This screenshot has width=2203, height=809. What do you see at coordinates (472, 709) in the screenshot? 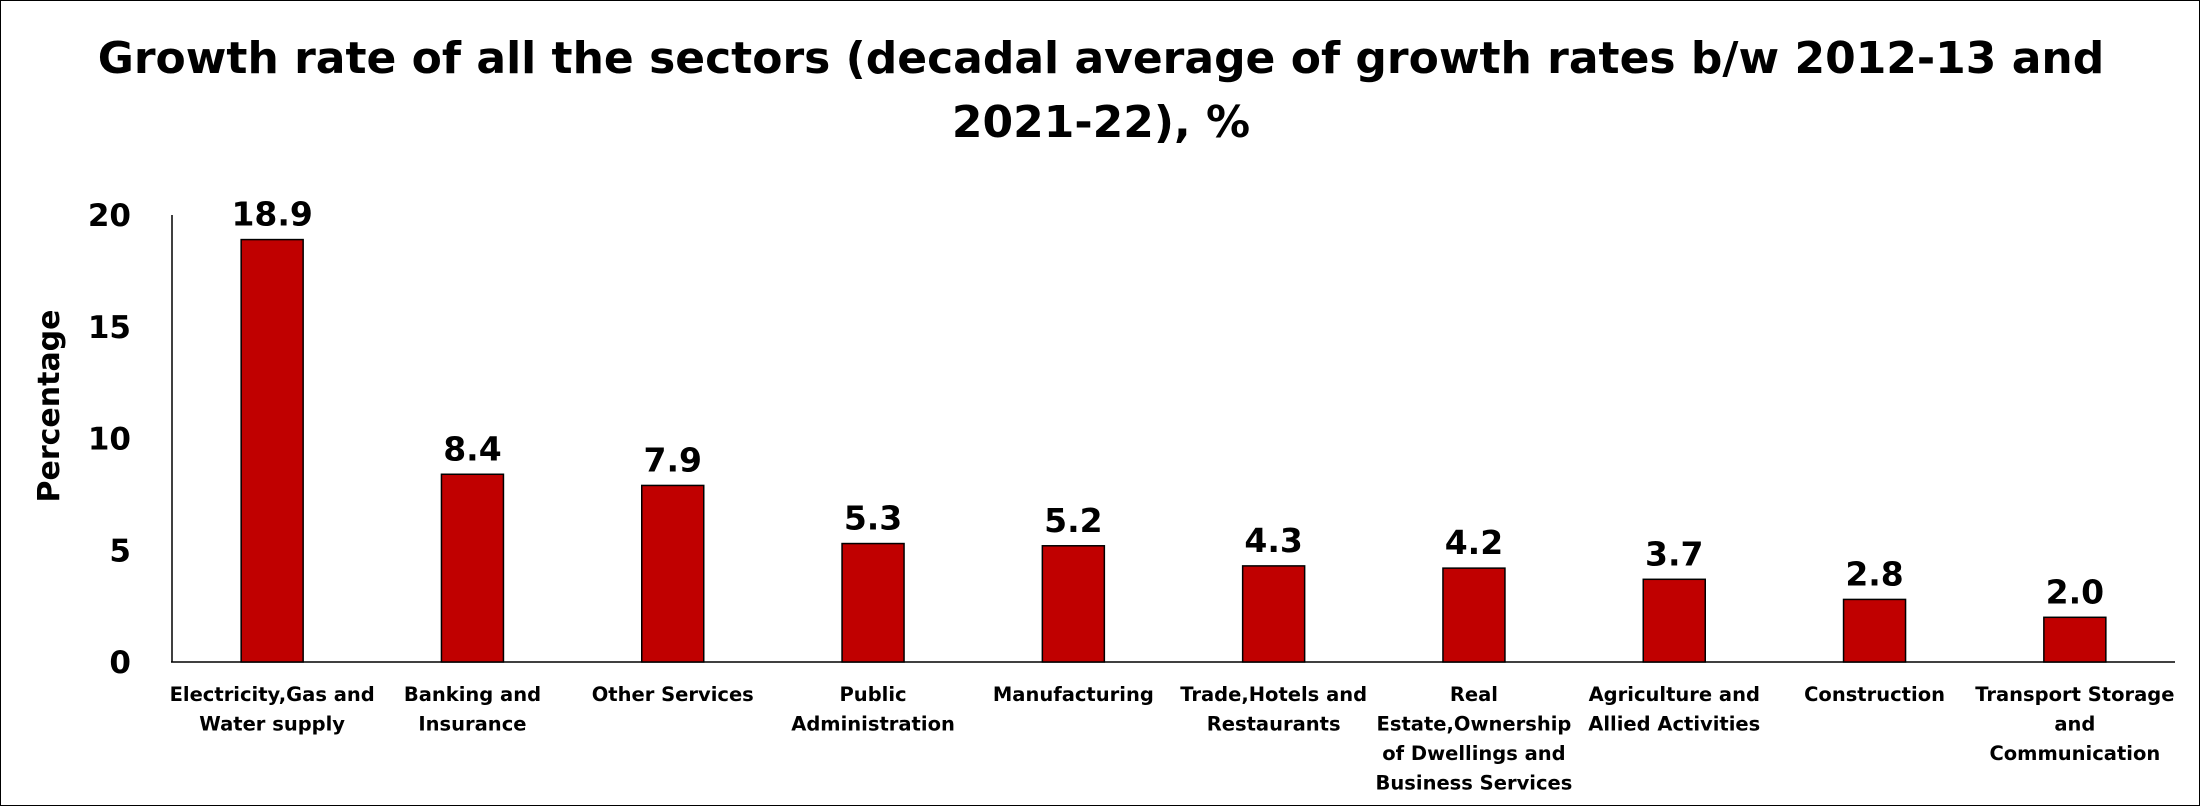
I see `x-tick-label: Banking and Insurance` at bounding box center [472, 709].